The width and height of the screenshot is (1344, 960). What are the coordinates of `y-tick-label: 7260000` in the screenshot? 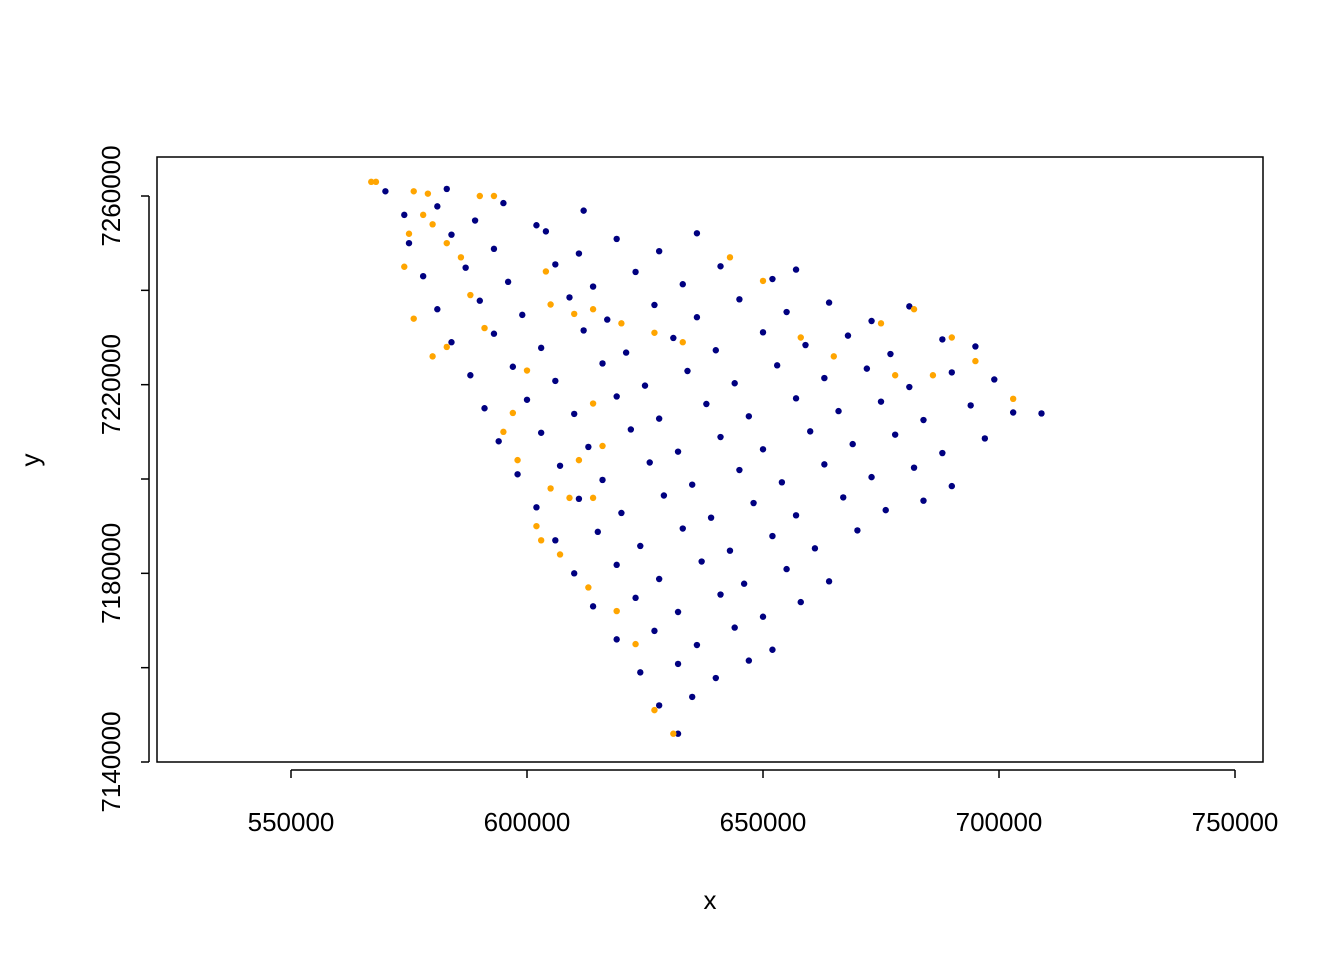 It's located at (111, 195).